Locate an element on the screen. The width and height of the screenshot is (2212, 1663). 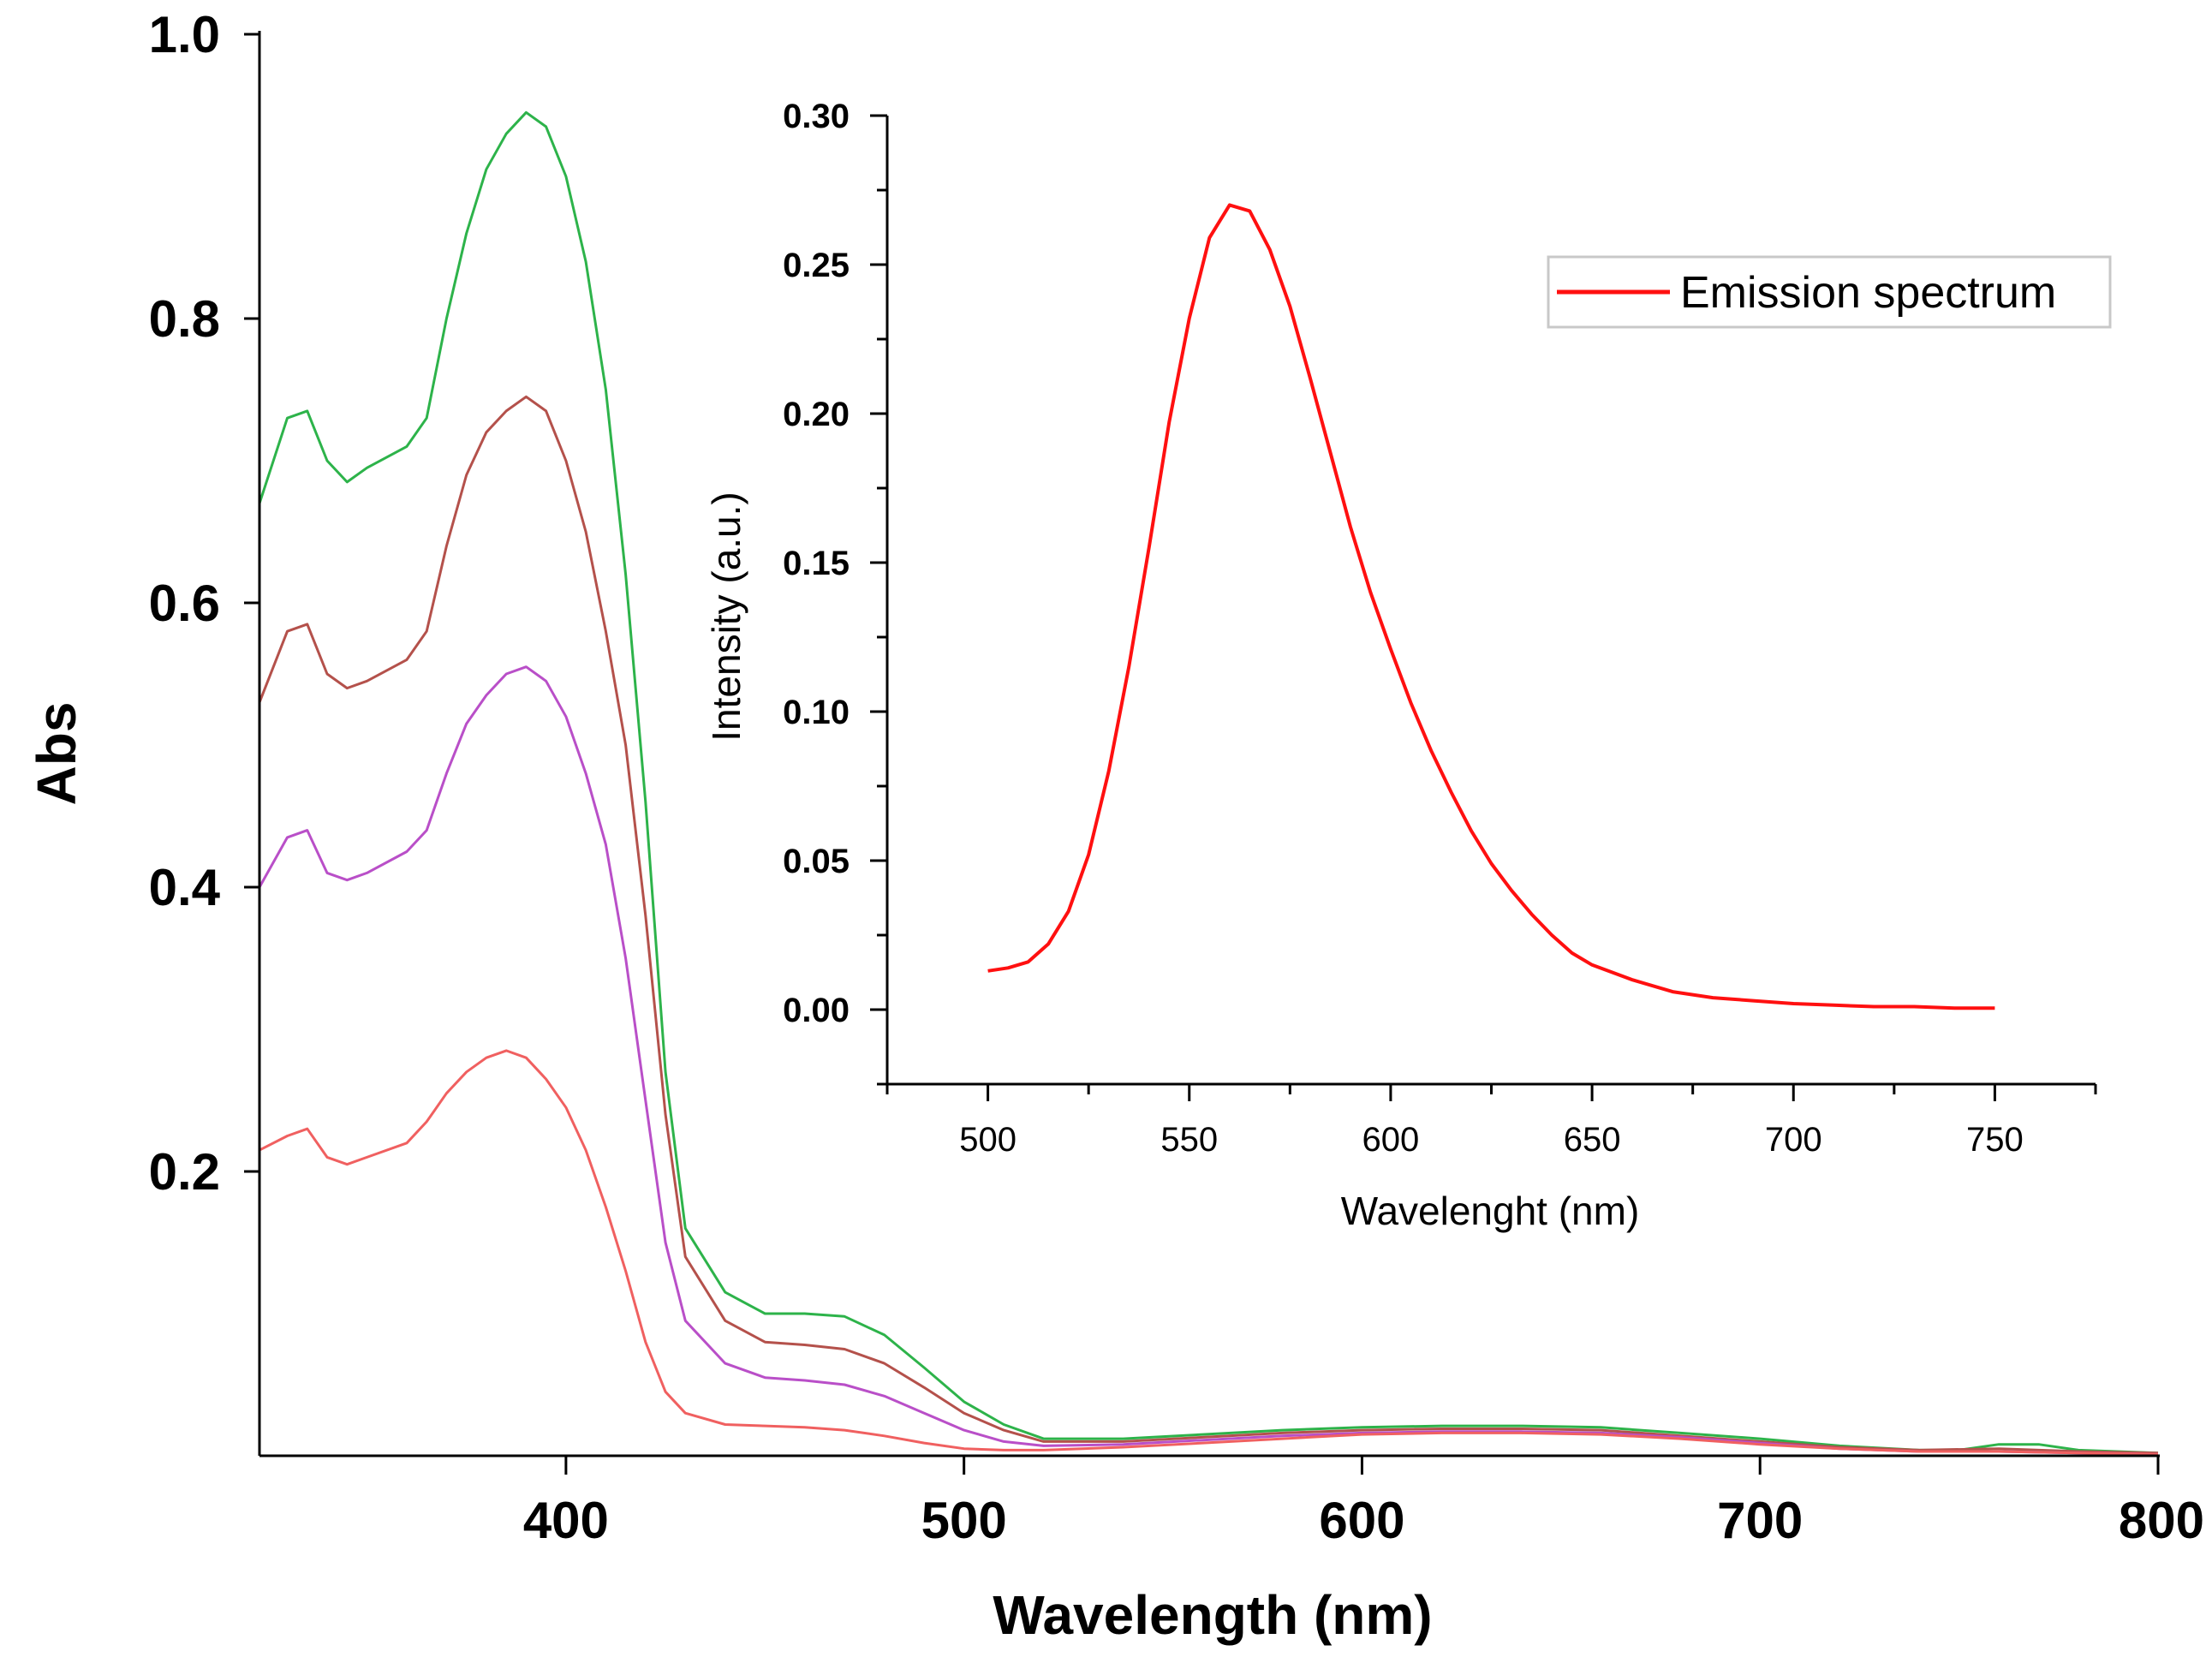
legend-entry-emission: Emission spectrum is located at coordinates (1868, 293).